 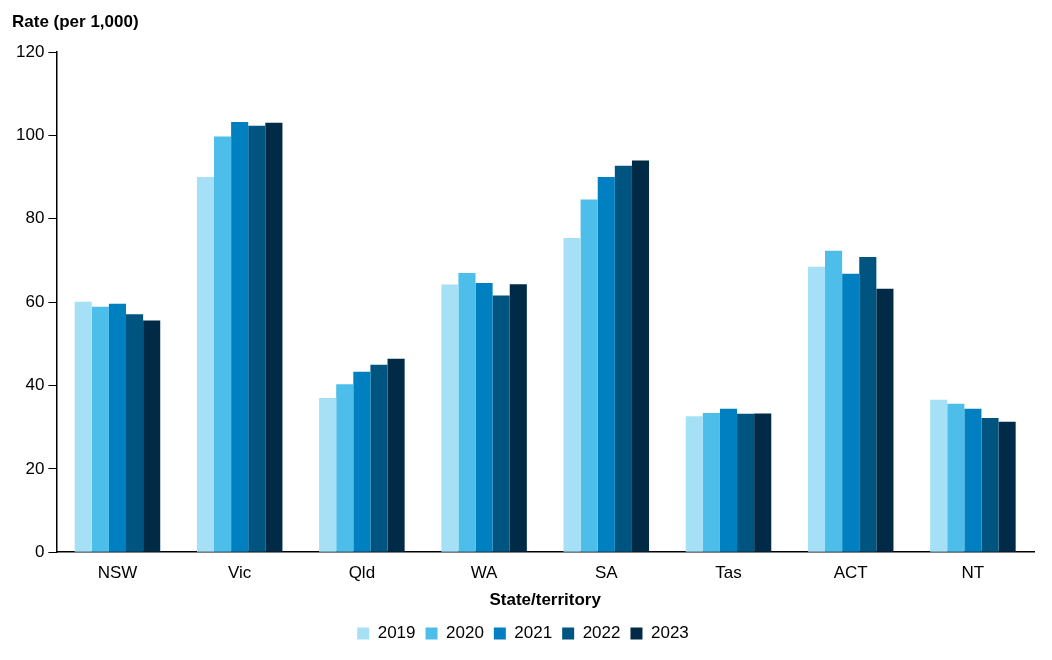 I want to click on legend-label: 2020, so click(x=465, y=633).